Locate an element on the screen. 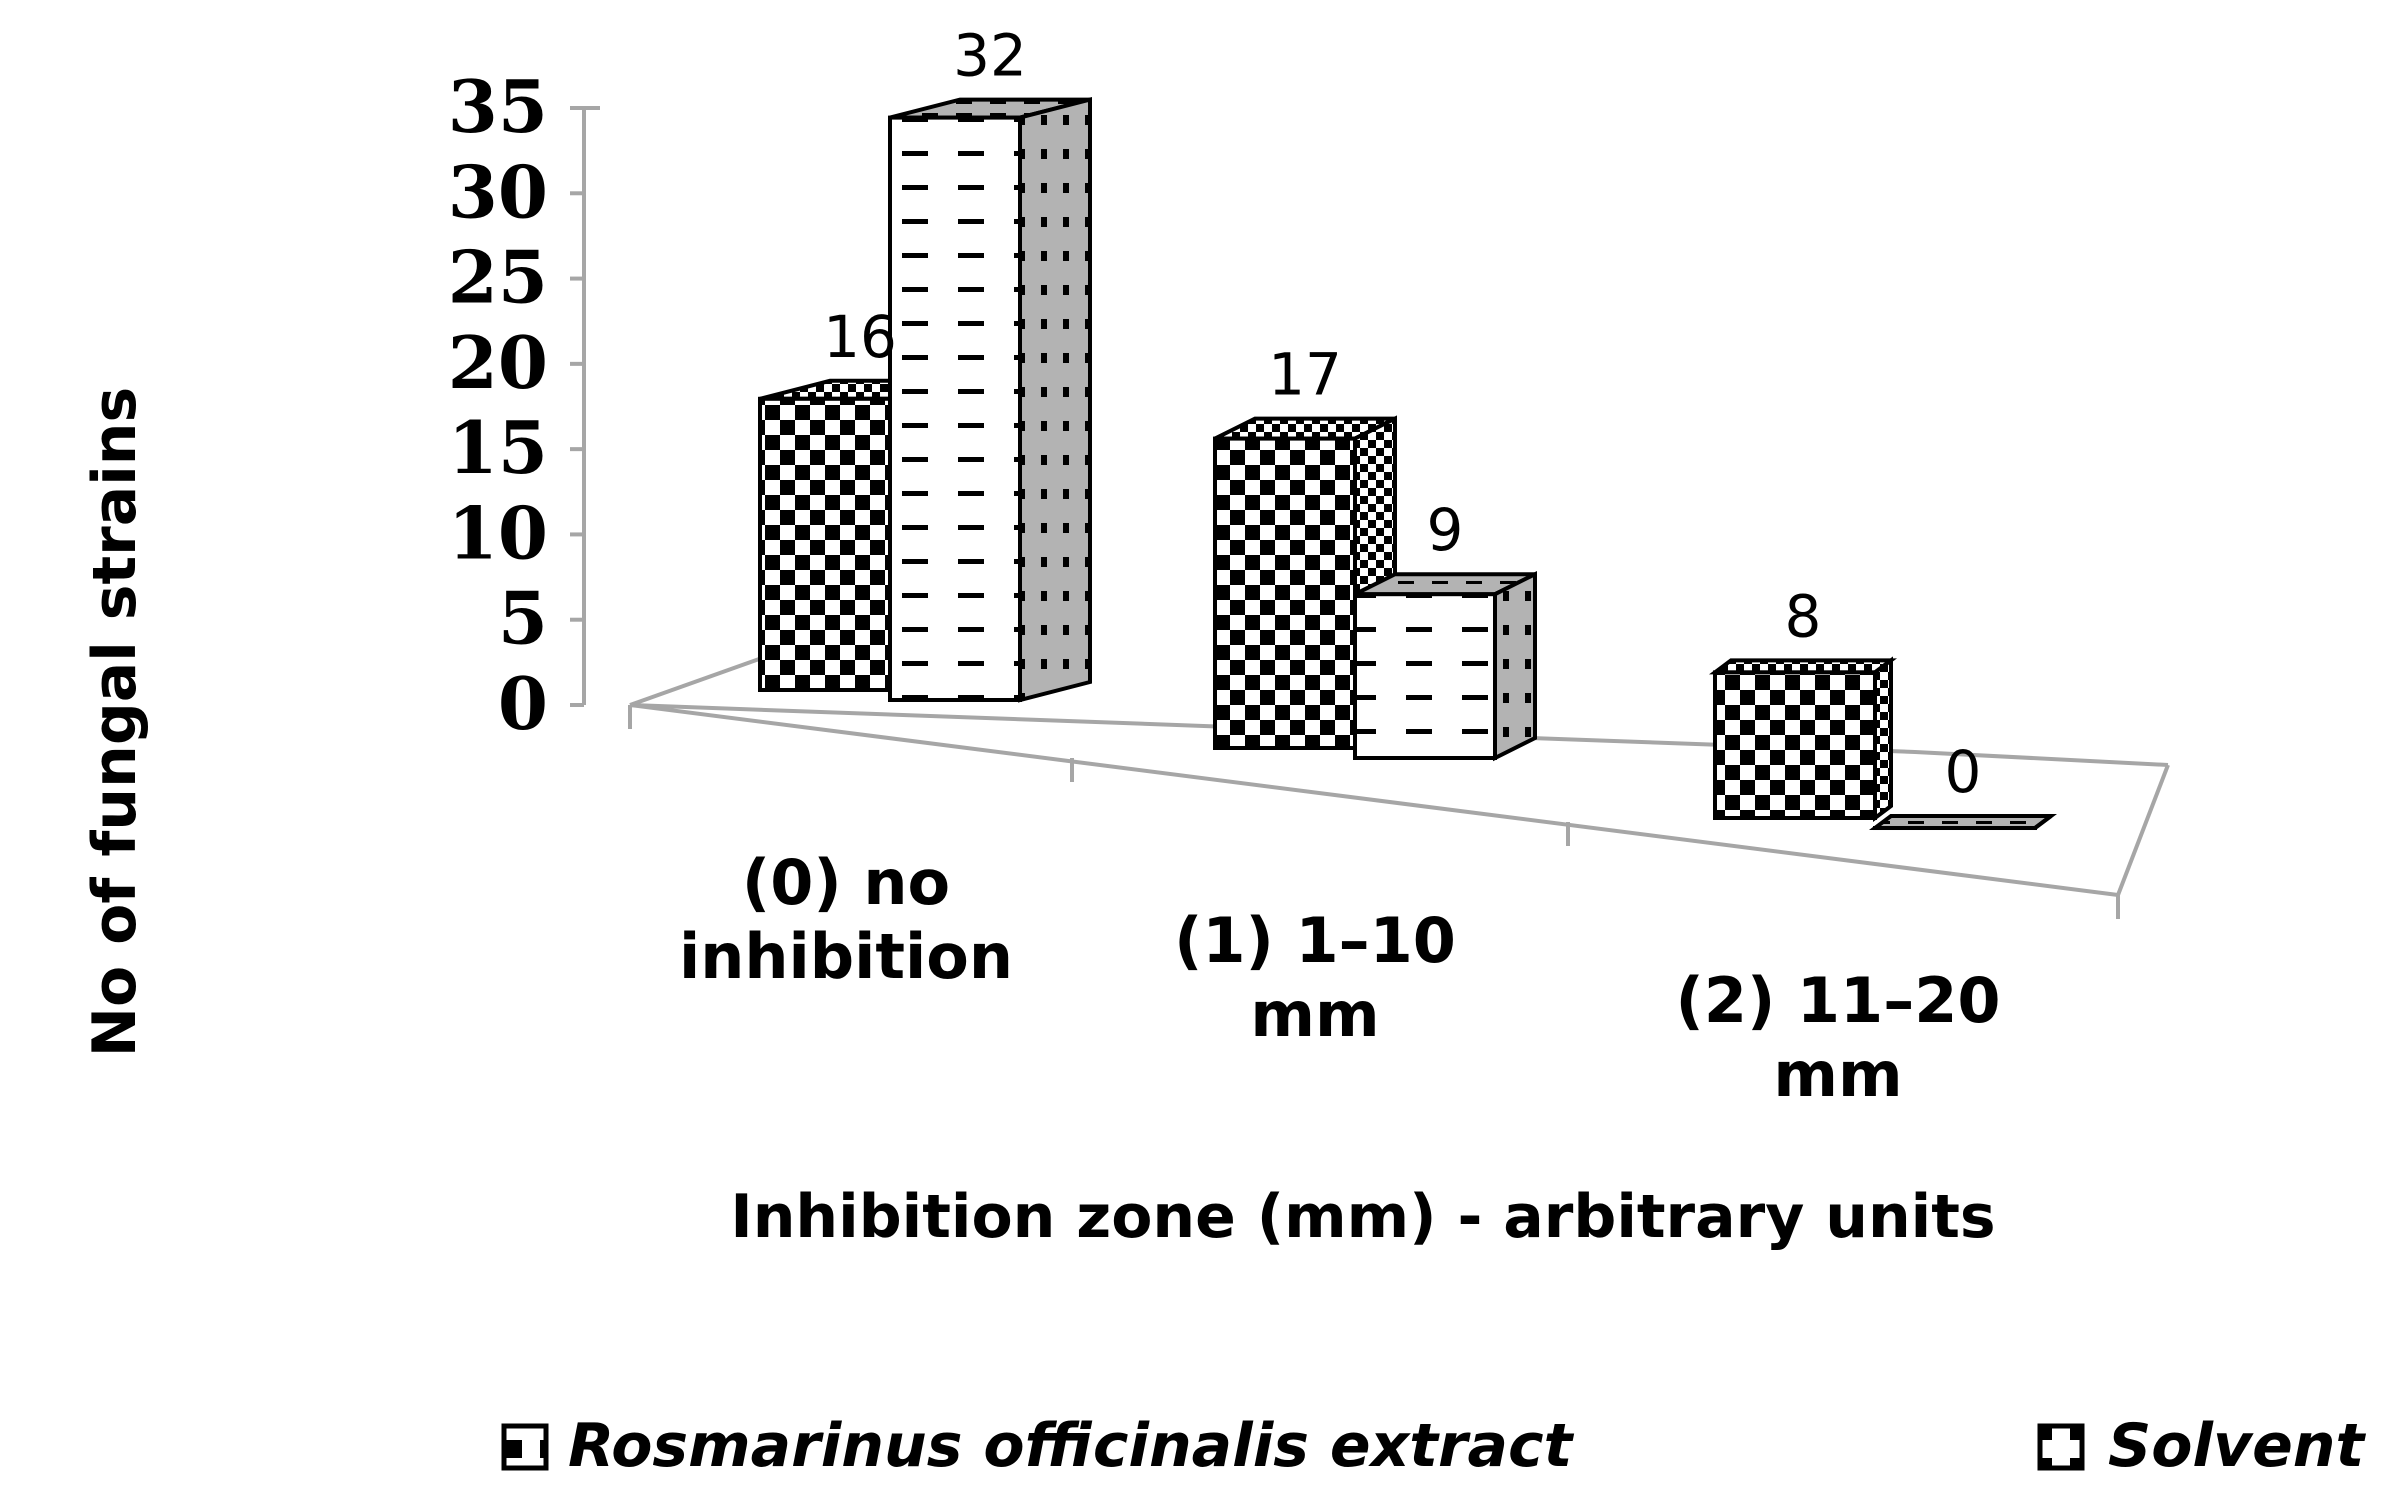 This screenshot has width=2406, height=1504. legend-item-rosmarinus: Rosmarinus officinalis extract is located at coordinates (1038, 1446).